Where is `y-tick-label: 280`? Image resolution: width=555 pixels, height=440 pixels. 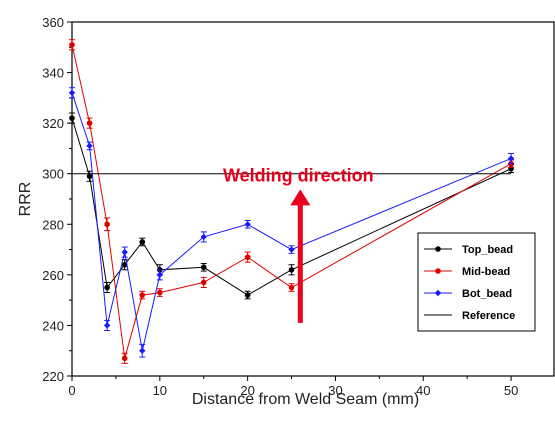 y-tick-label: 280 is located at coordinates (53, 224).